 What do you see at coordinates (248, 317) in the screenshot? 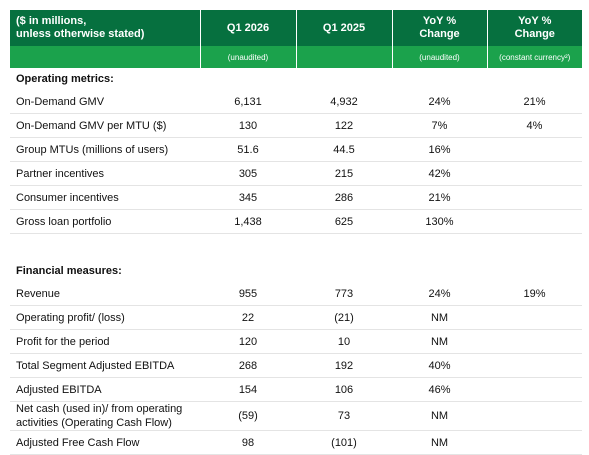
I see `value-cell: 22` at bounding box center [248, 317].